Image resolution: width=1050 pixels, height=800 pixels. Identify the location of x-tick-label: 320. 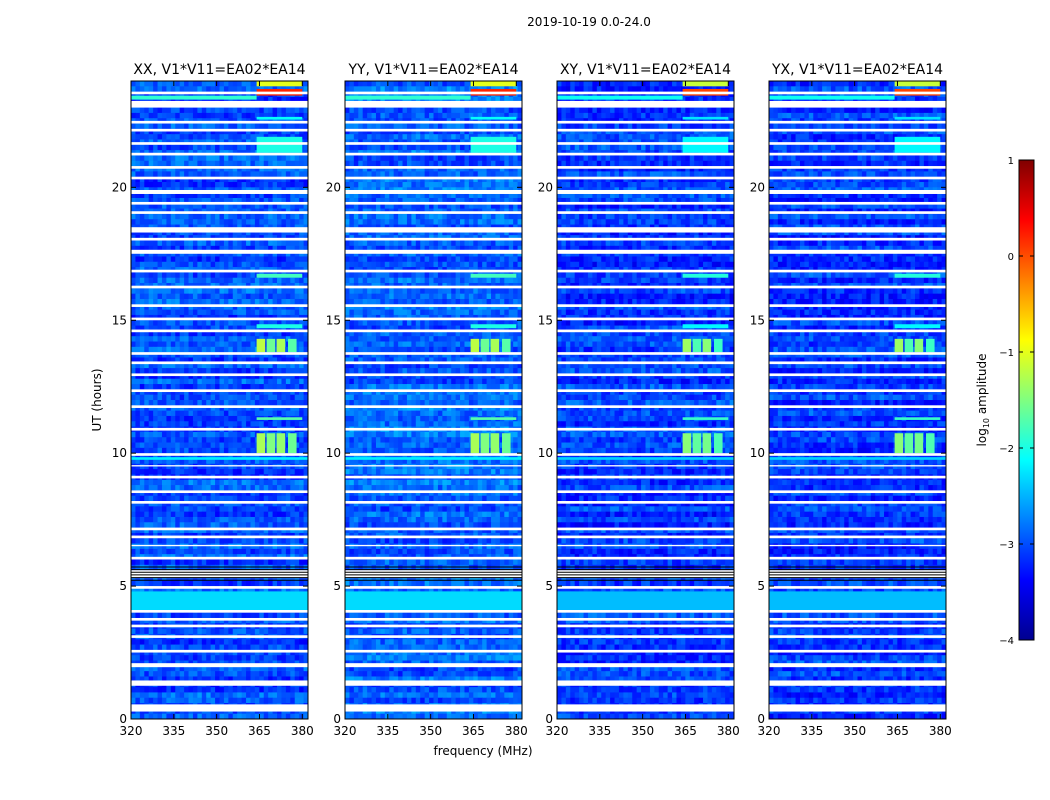
(131, 731).